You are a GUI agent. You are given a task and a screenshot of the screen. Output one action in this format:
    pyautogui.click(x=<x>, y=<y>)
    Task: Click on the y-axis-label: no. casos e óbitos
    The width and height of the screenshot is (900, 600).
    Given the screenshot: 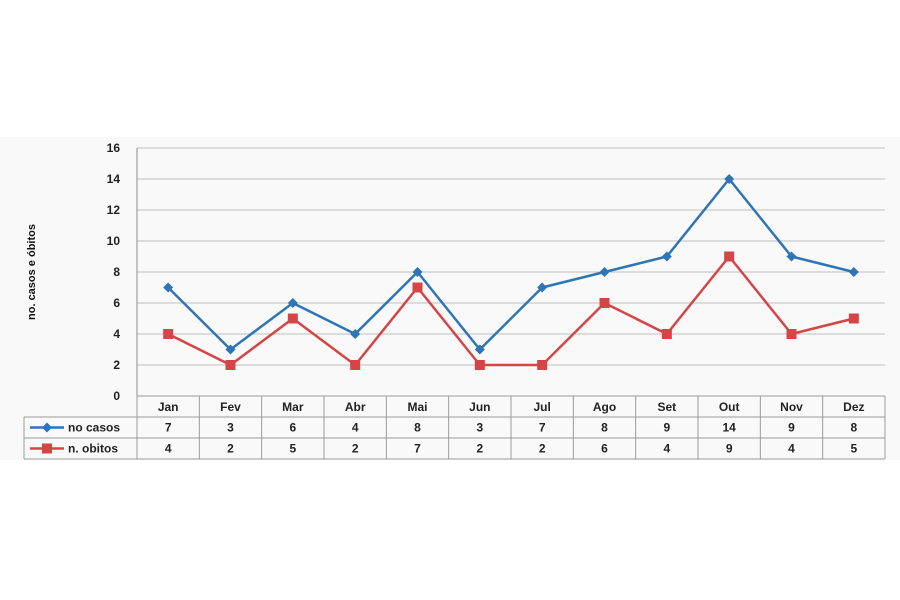 What is the action you would take?
    pyautogui.click(x=32, y=272)
    